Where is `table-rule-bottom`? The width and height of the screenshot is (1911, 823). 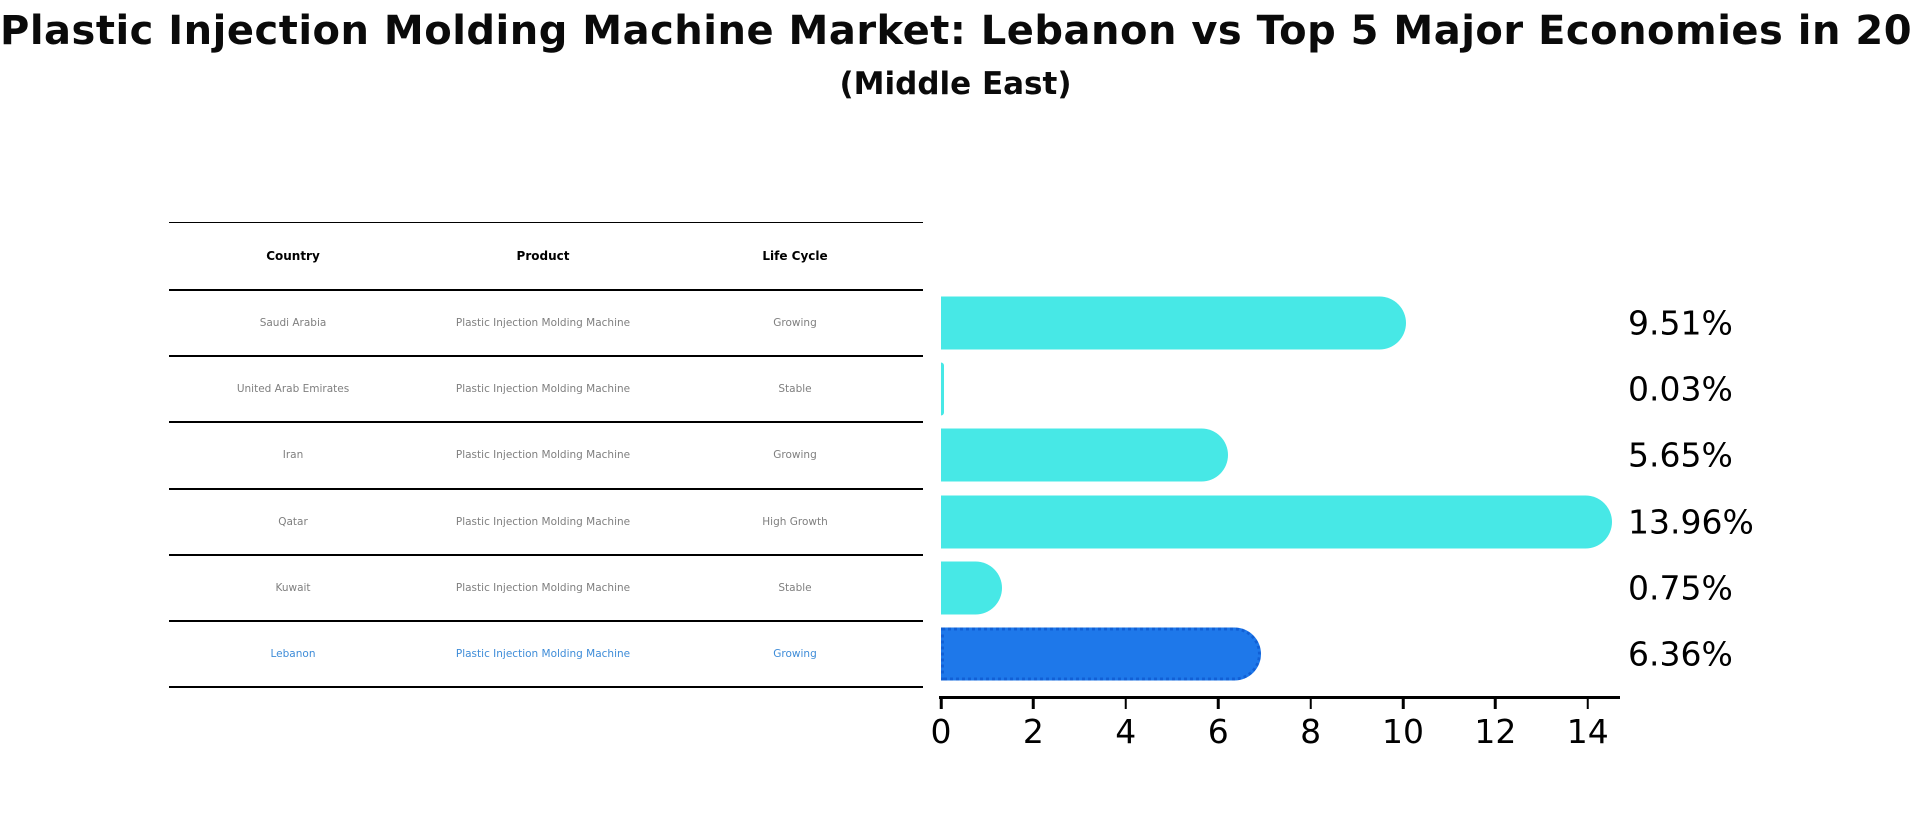
table-rule-bottom is located at coordinates (546, 687).